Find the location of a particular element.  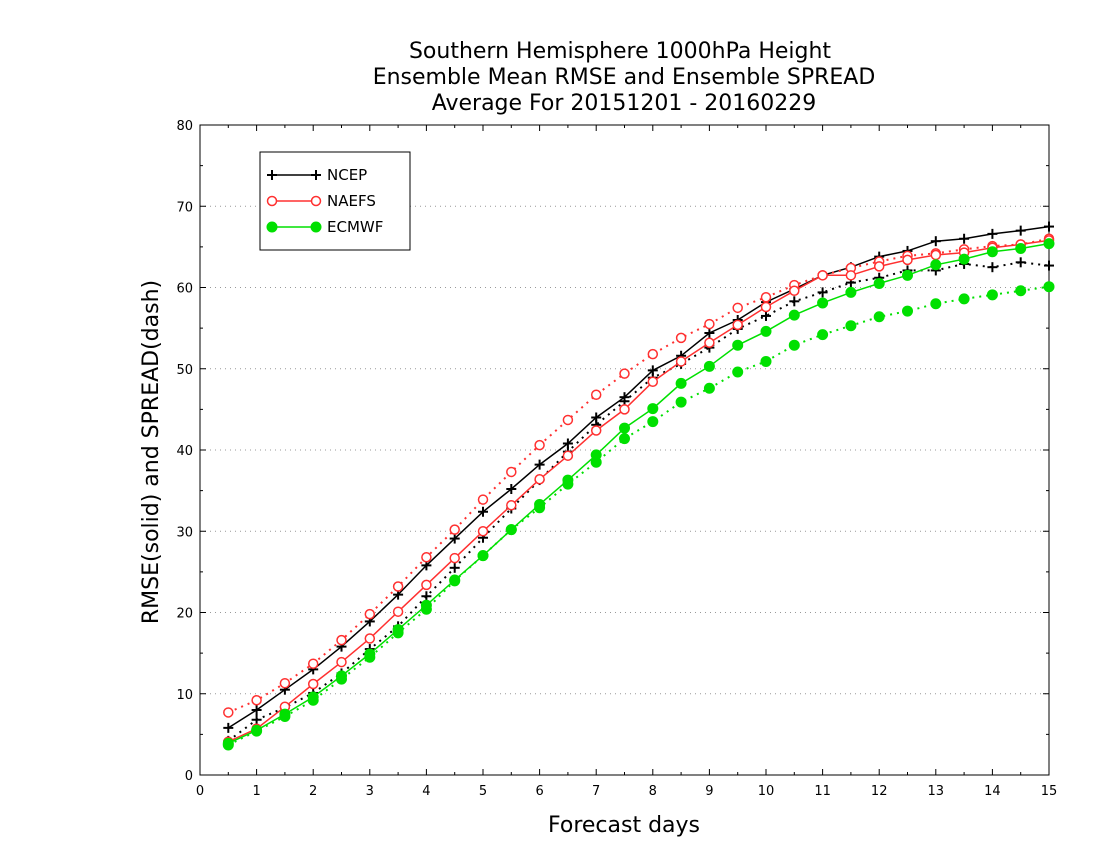

legend-marker-naefs is located at coordinates (316, 201).